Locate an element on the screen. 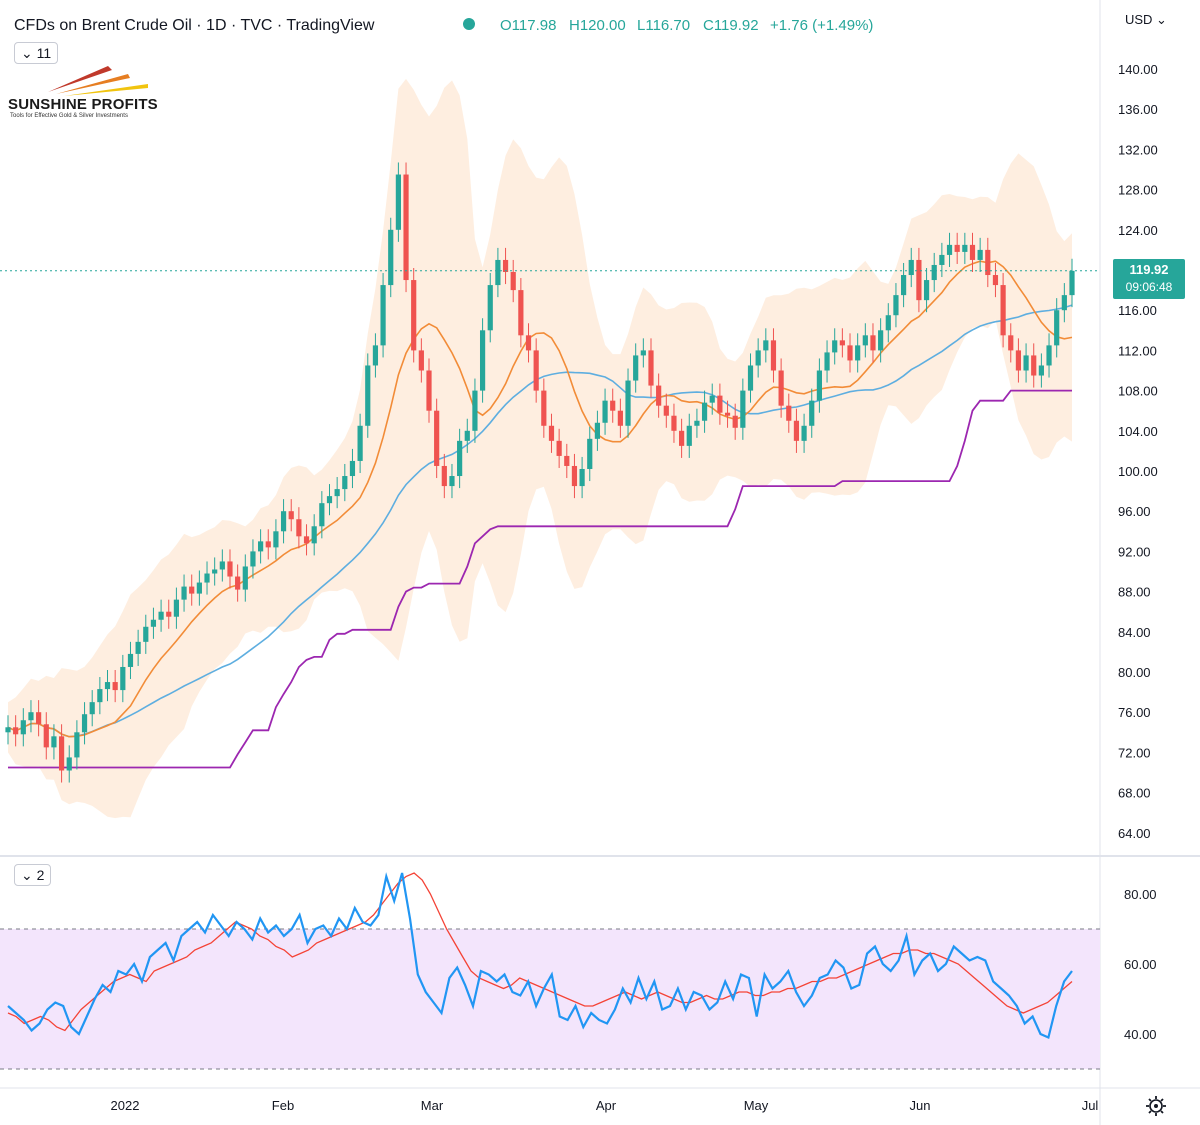  indicators-count: 11 is located at coordinates (44, 53).